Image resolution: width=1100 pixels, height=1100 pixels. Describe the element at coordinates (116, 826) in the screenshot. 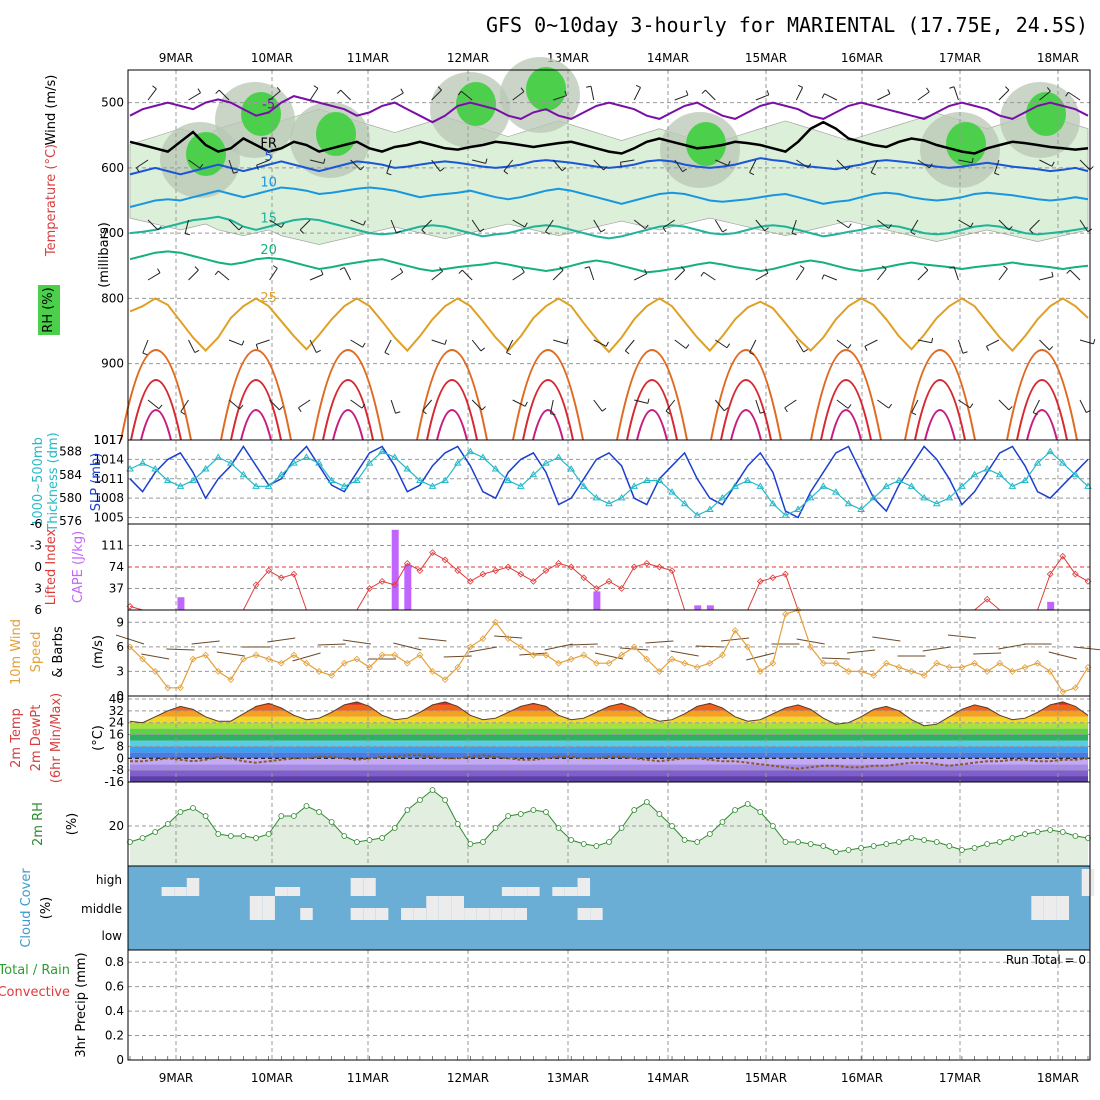

I see `rh2m-ytick-20: 20` at that location.